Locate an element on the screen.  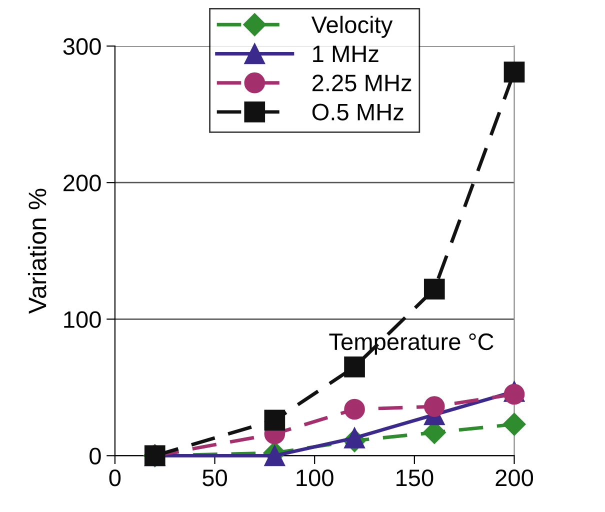
legend-label: 1 MHz is located at coordinates (345, 54).